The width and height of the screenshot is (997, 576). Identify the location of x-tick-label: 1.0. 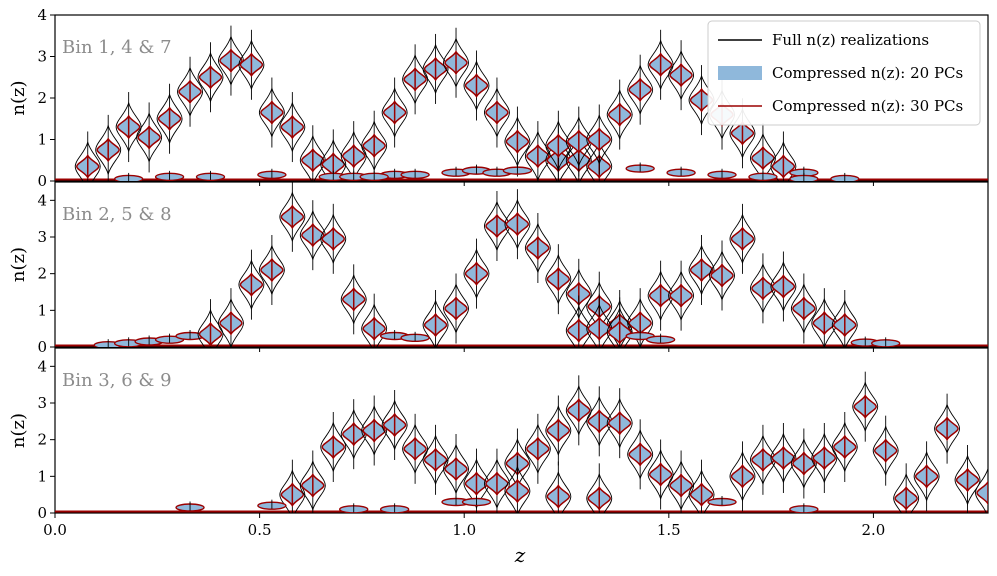
(464, 530).